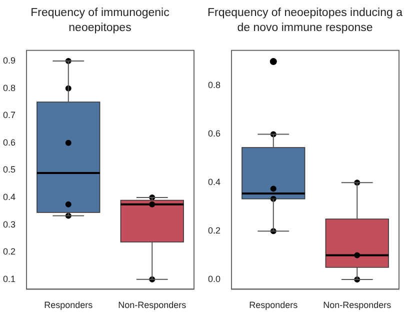 The width and height of the screenshot is (411, 320). Describe the element at coordinates (214, 279) in the screenshot. I see `y-tick-label: 0.0` at that location.